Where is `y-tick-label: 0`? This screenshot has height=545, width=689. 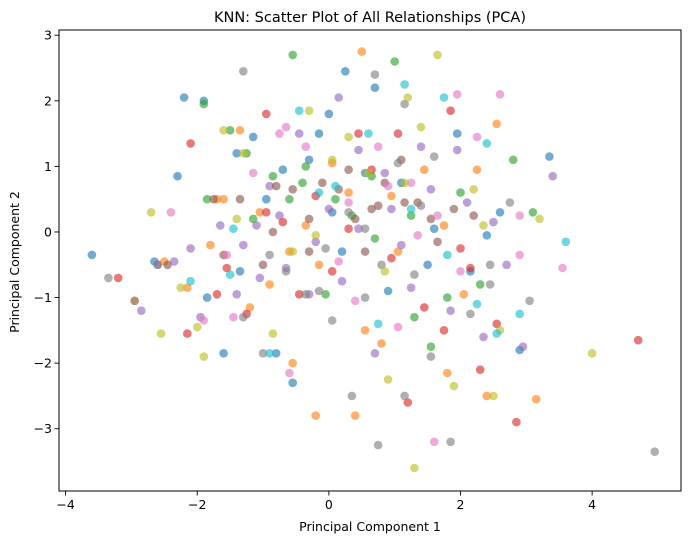 y-tick-label: 0 is located at coordinates (48, 231).